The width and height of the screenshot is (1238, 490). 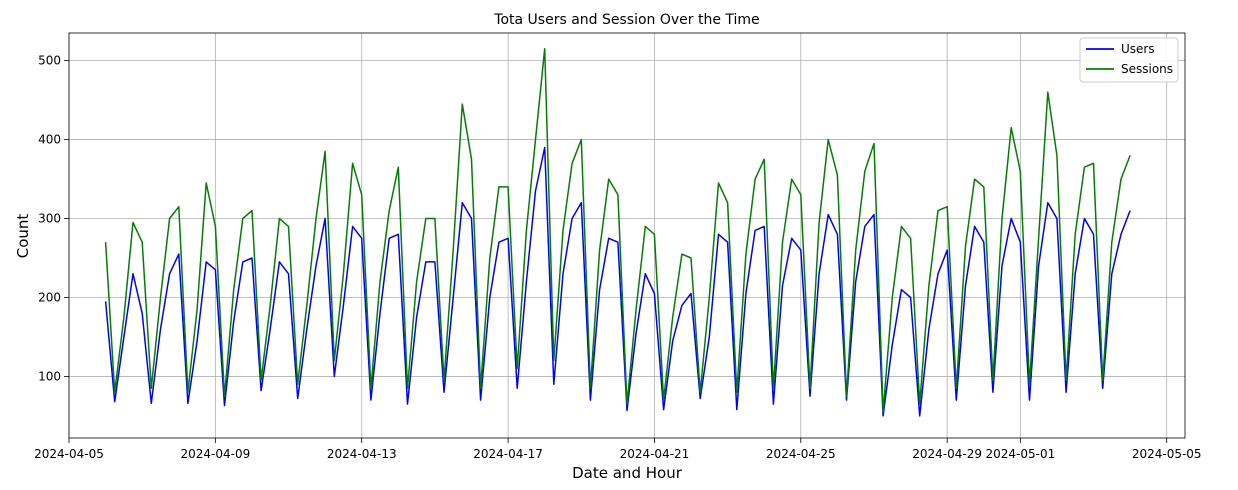 I want to click on x-axis-label: Date and Hour, so click(x=627, y=473).